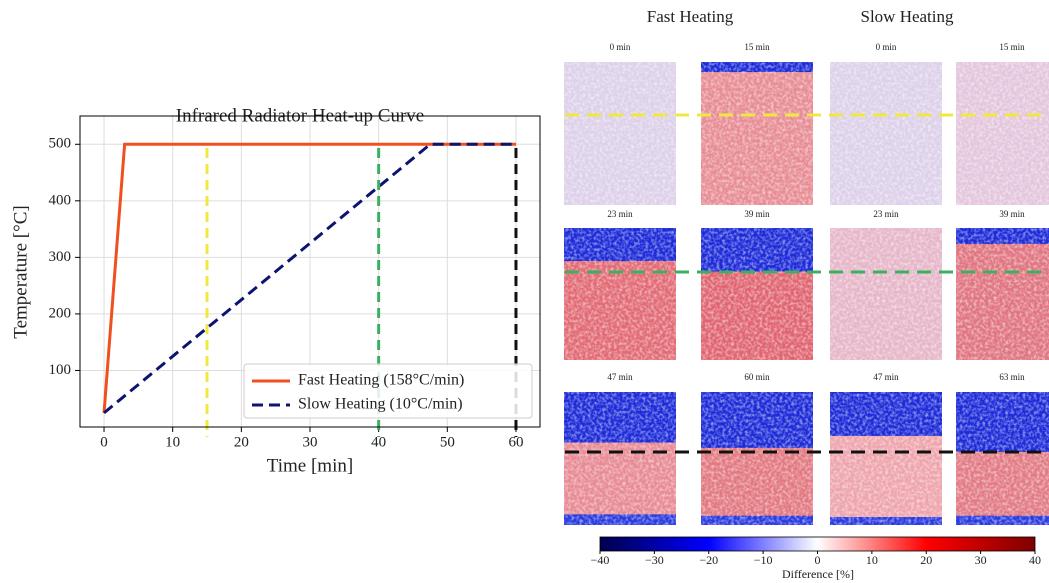  Describe the element at coordinates (20, 271) in the screenshot. I see `y-axis-label: Temperature [°C]` at that location.